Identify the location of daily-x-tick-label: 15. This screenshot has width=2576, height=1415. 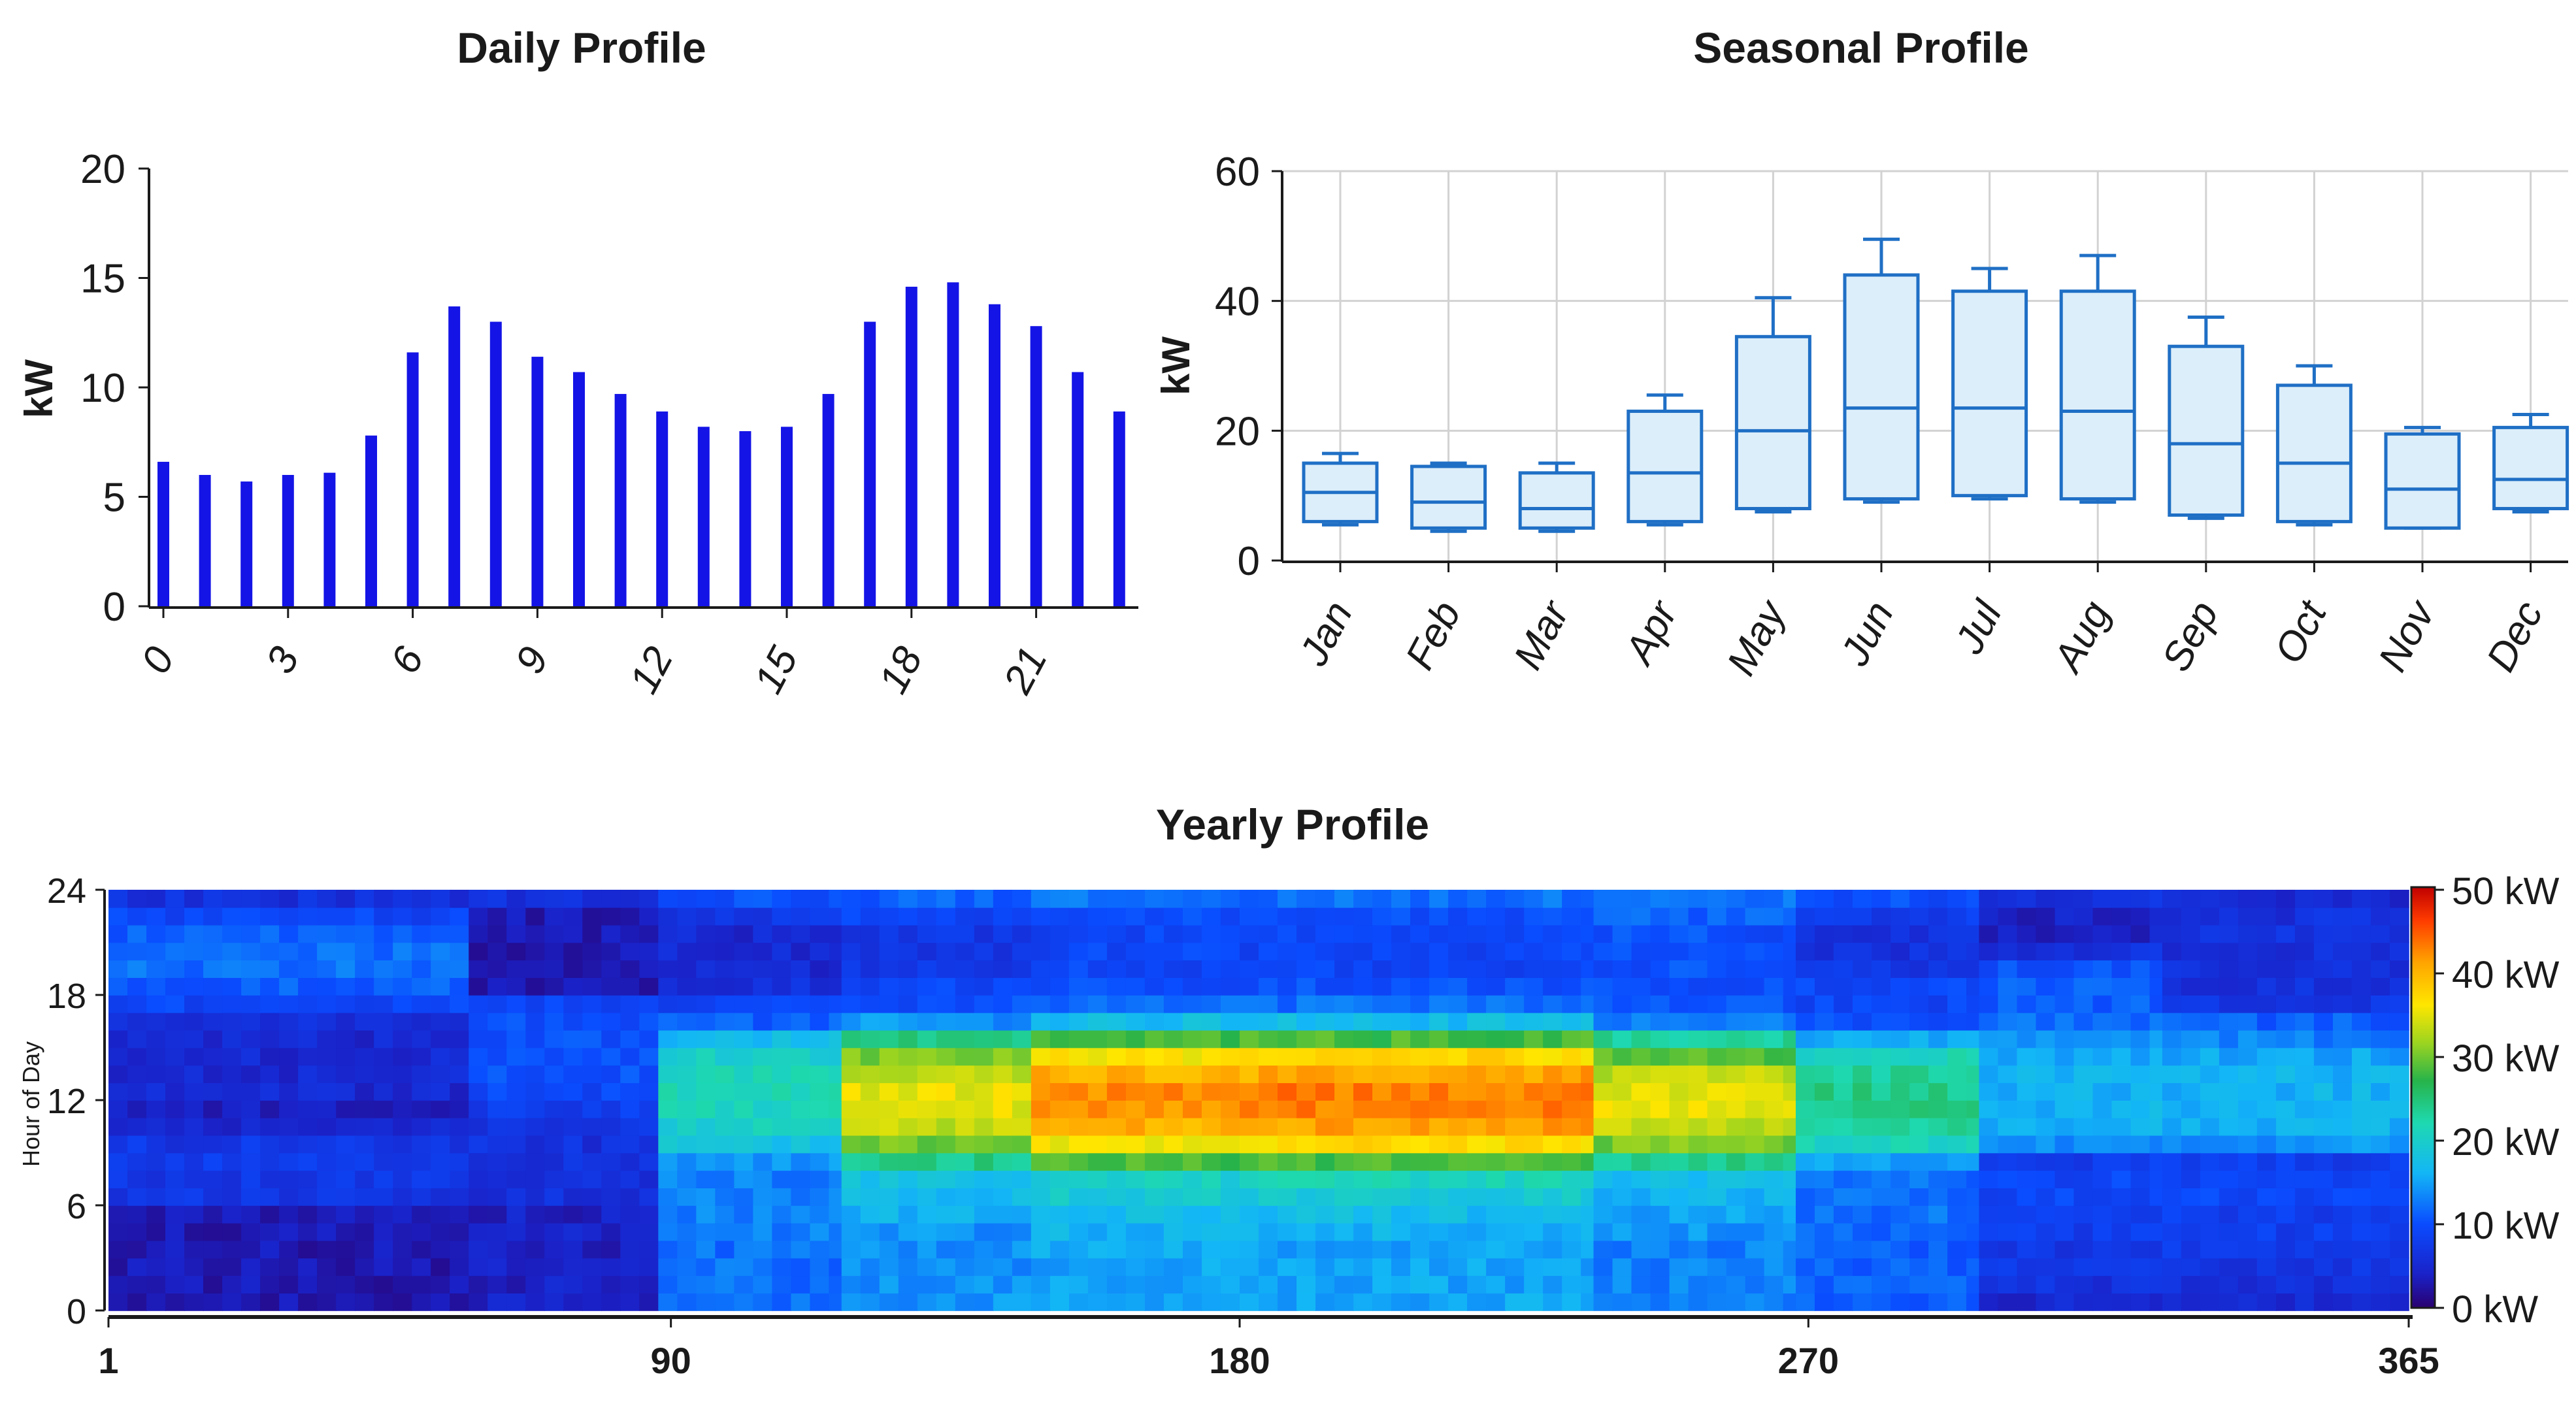
(776, 670).